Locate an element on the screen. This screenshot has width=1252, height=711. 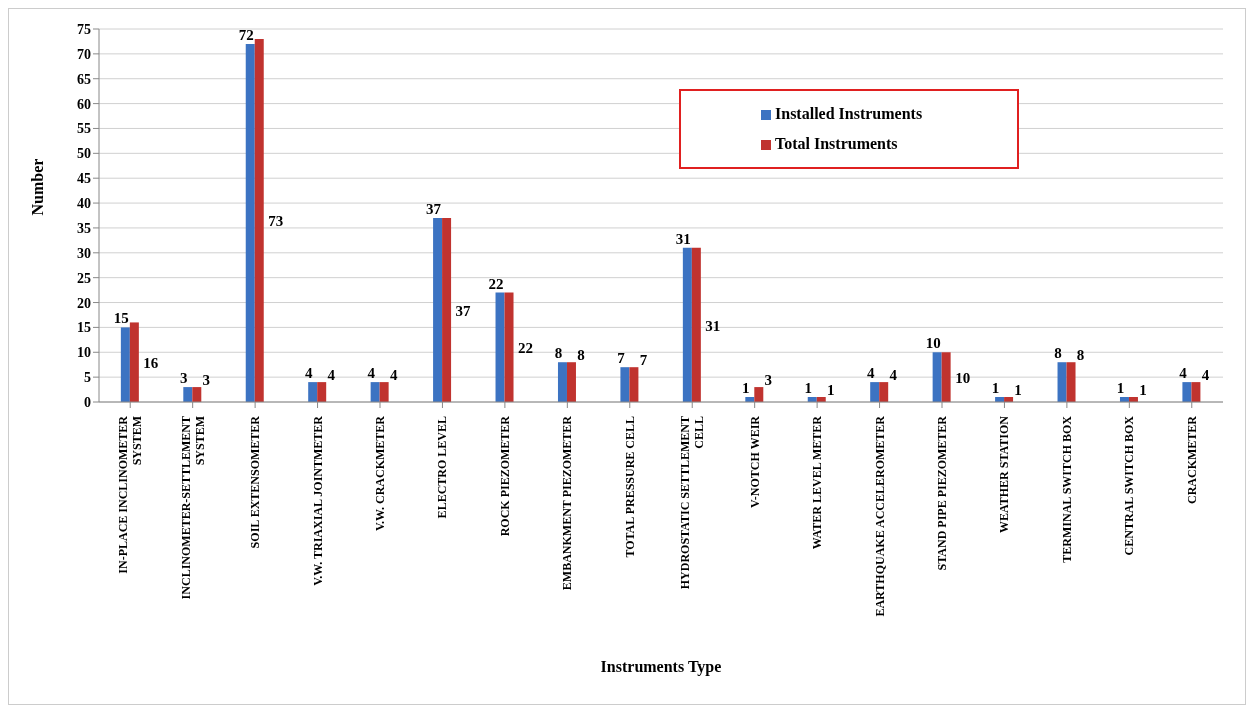
x-tick-label: TERMINAL SWITCH BOX is located at coordinates (1066, 489).